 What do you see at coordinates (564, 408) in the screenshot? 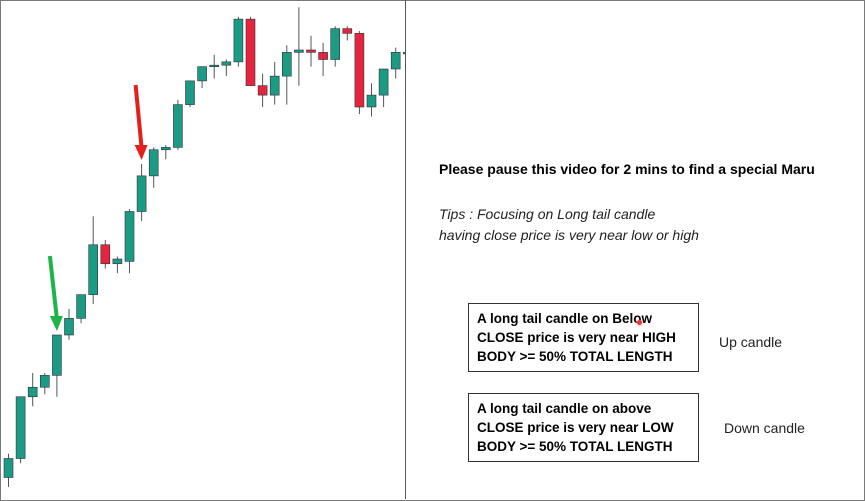
I see `down-rule-line-1: A long tail candle on above` at bounding box center [564, 408].